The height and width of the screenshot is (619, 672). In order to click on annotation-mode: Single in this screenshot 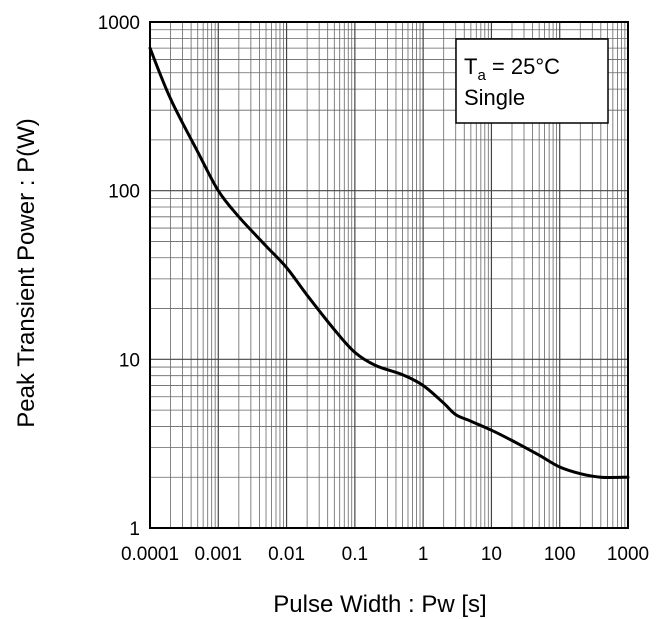, I will do `click(494, 97)`.